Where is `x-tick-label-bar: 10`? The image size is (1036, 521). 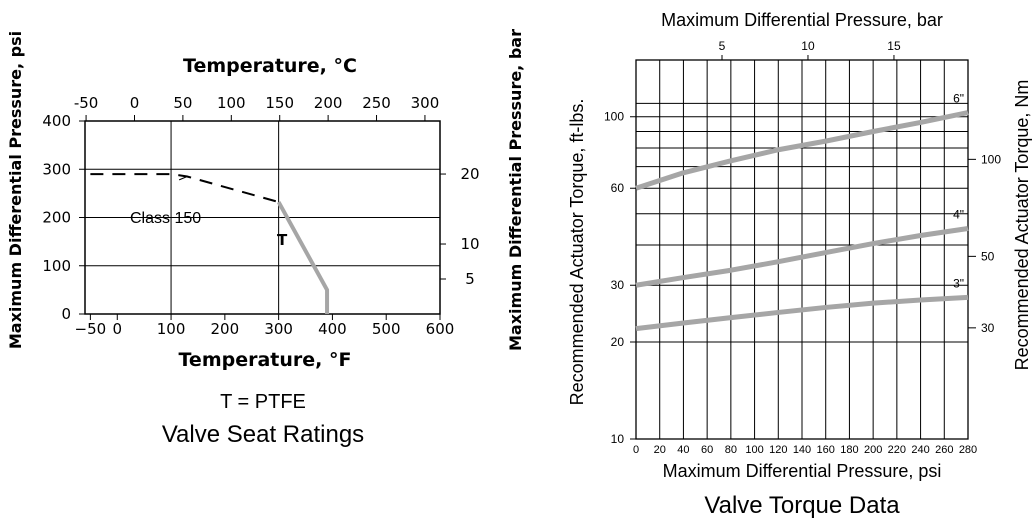
x-tick-label-bar: 10 is located at coordinates (808, 46).